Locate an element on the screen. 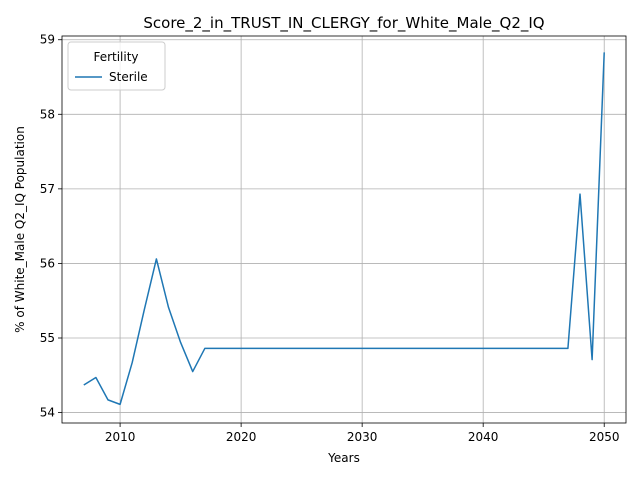 The height and width of the screenshot is (480, 640). legend: Fertility Sterile is located at coordinates (116, 66).